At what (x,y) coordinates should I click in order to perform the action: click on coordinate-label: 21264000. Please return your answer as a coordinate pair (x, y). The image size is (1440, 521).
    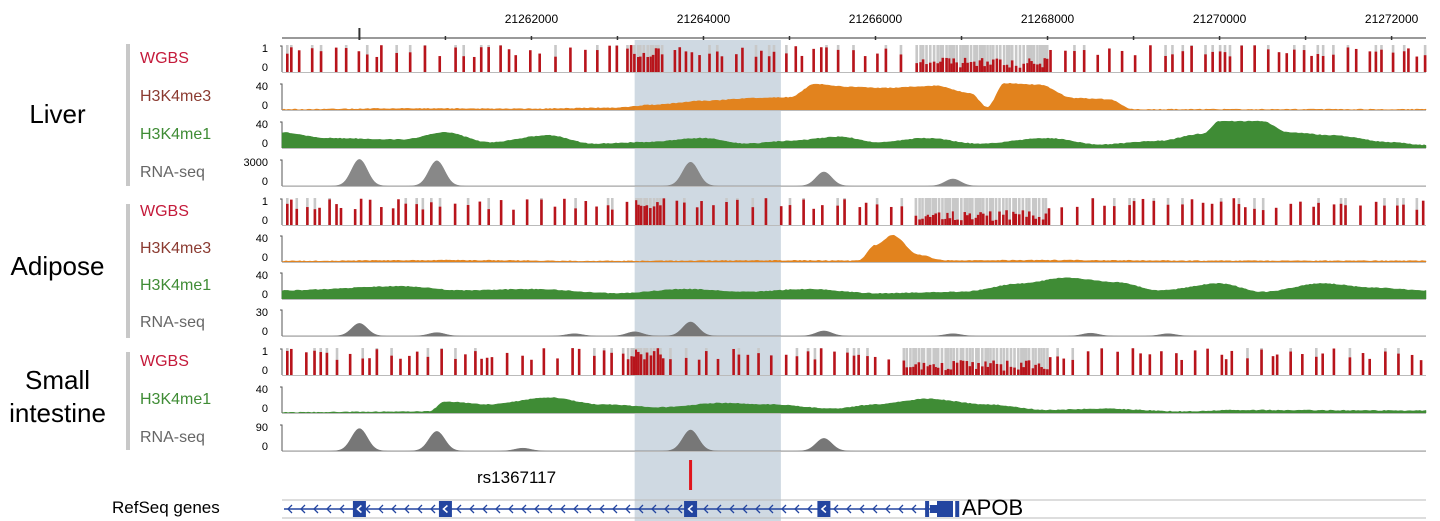
    Looking at the image, I should click on (703, 19).